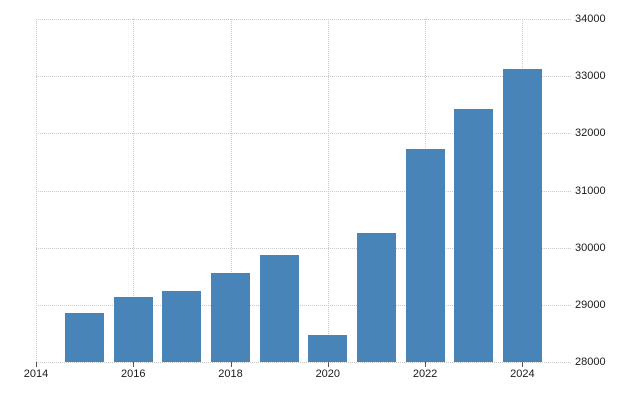  Describe the element at coordinates (425, 255) in the screenshot. I see `bar-2022` at that location.